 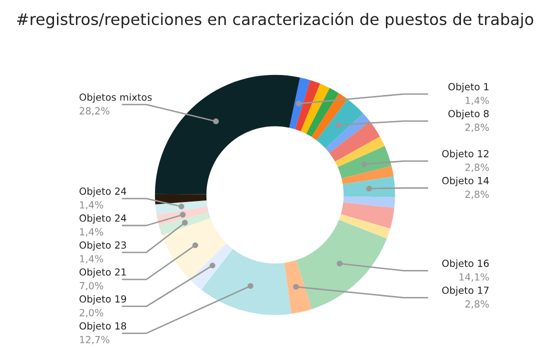 What do you see at coordinates (465, 181) in the screenshot?
I see `slice-label: Objeto 14` at bounding box center [465, 181].